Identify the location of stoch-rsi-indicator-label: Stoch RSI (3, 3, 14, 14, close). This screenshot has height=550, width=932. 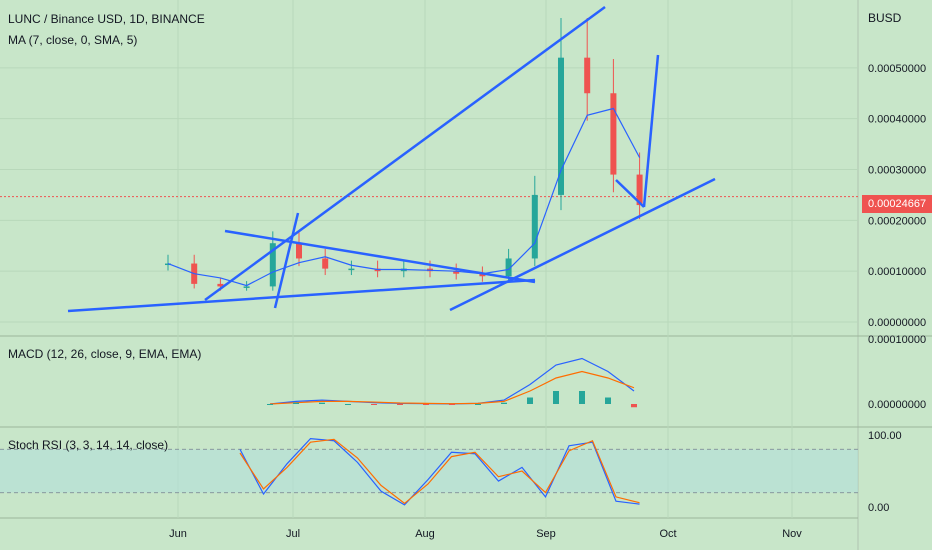
(88, 445).